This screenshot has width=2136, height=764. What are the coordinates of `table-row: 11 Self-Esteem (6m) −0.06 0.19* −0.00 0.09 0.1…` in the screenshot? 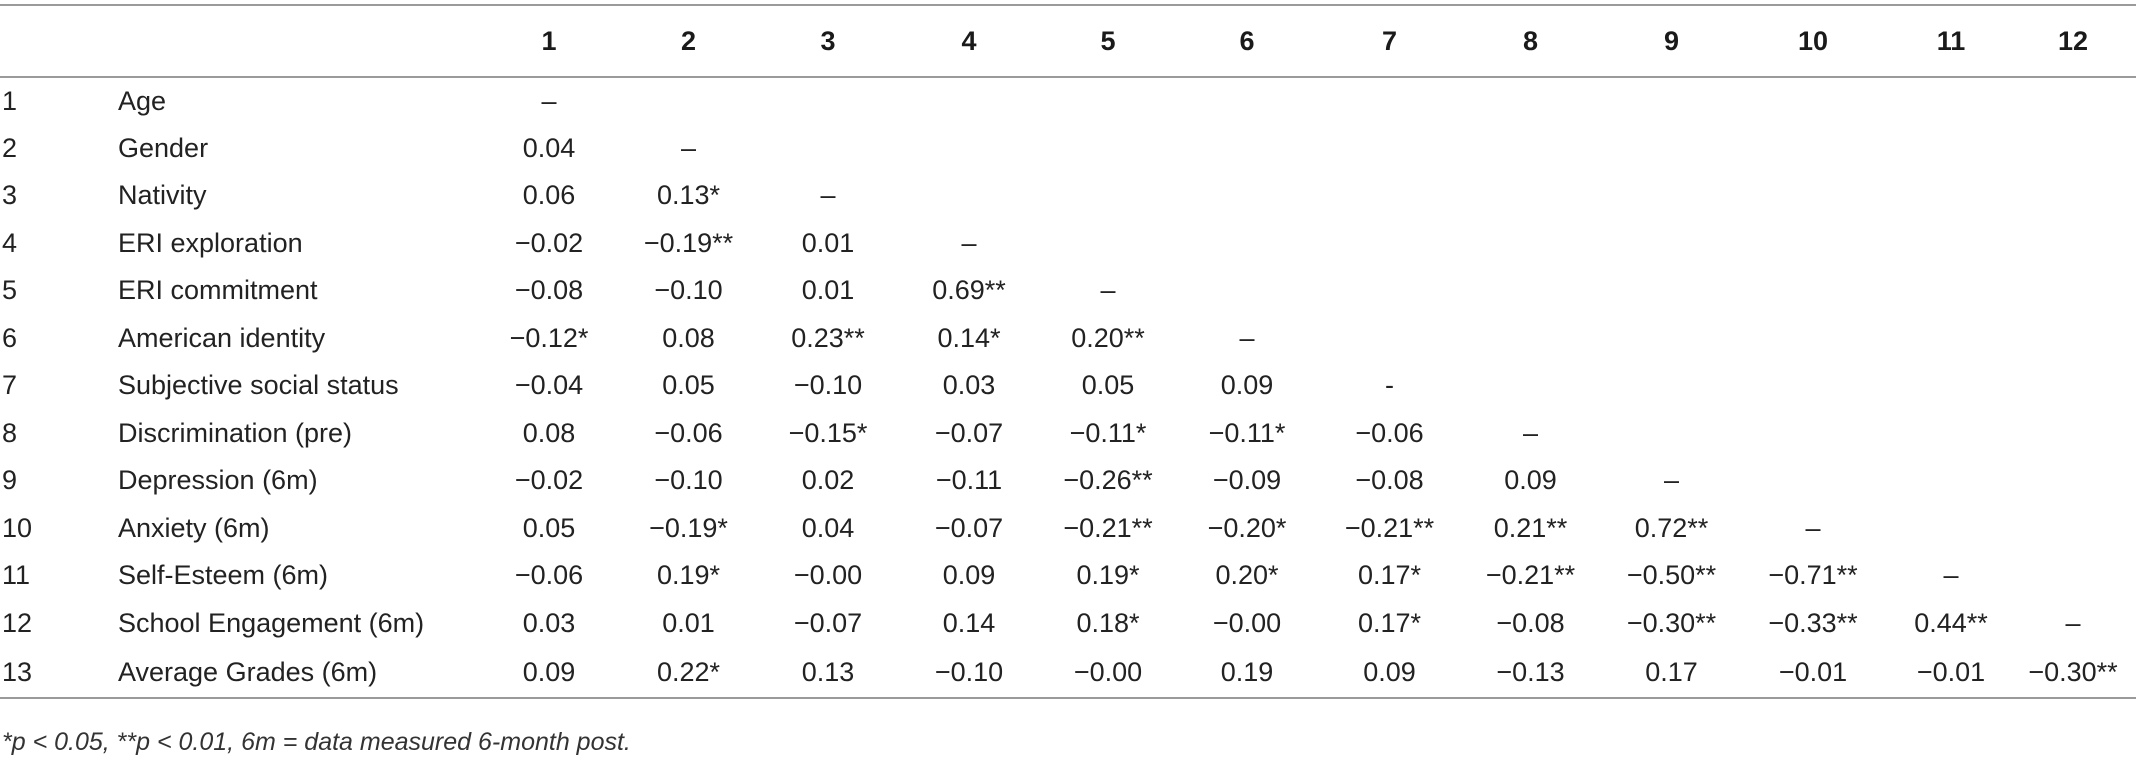 It's located at (1068, 576).